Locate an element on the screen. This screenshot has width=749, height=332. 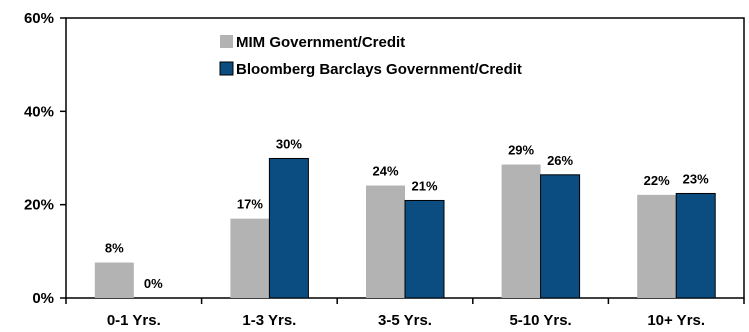
data-label: 0% is located at coordinates (153, 283).